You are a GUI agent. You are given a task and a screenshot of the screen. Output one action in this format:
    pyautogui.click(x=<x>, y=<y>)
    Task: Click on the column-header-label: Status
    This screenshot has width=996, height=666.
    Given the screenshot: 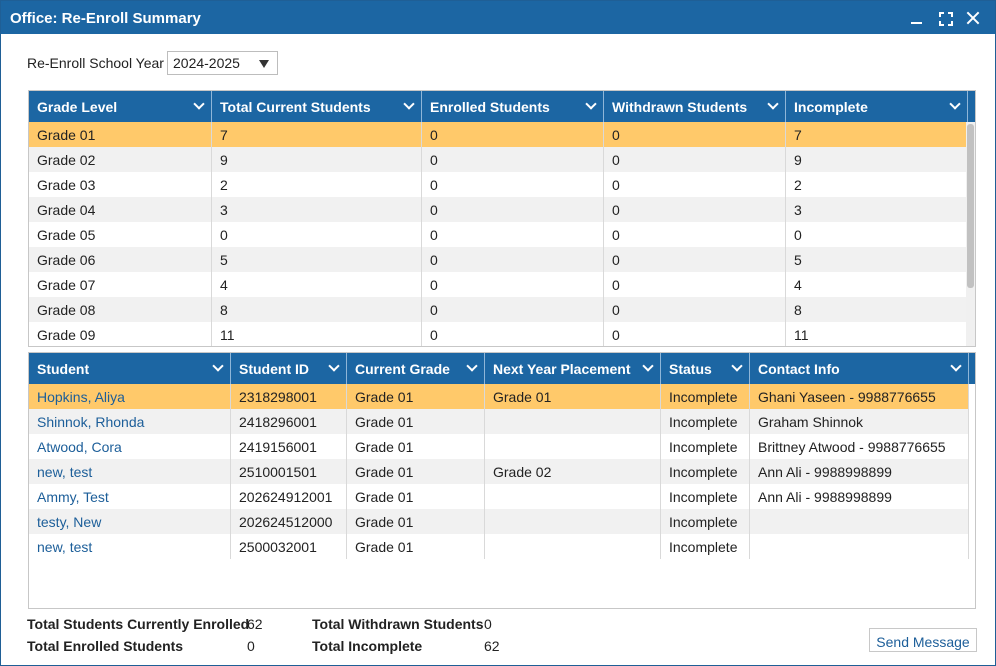 What is the action you would take?
    pyautogui.click(x=690, y=369)
    